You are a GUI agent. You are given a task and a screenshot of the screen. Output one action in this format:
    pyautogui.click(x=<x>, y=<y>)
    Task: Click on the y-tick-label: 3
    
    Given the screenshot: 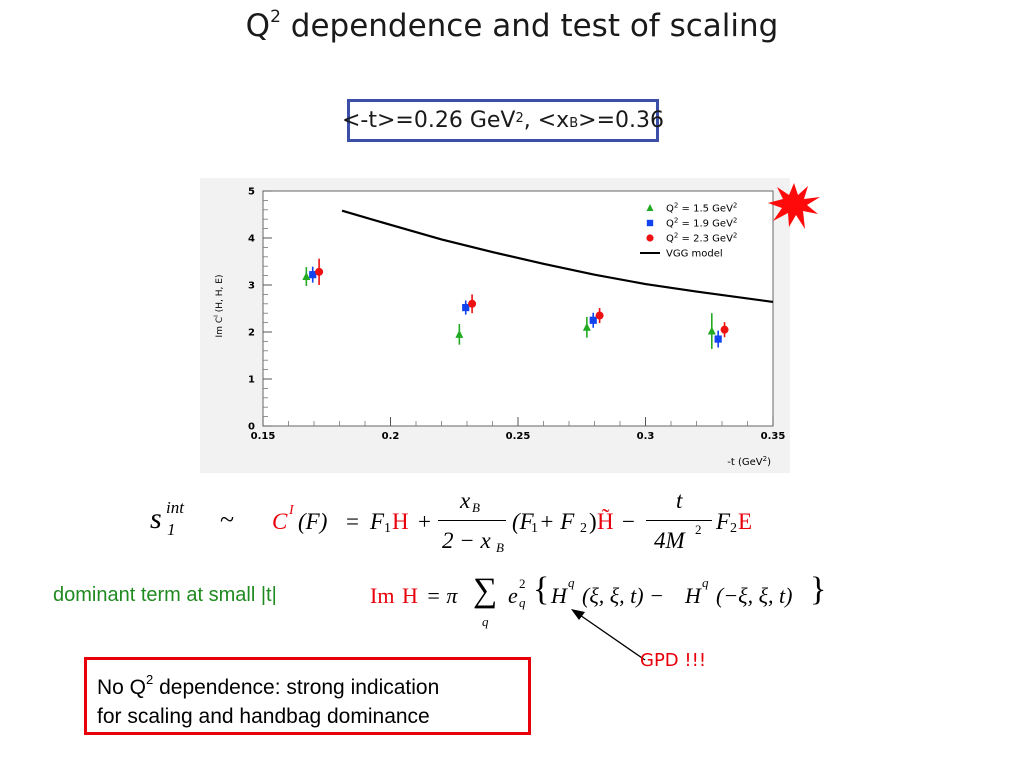 What is the action you would take?
    pyautogui.click(x=251, y=286)
    